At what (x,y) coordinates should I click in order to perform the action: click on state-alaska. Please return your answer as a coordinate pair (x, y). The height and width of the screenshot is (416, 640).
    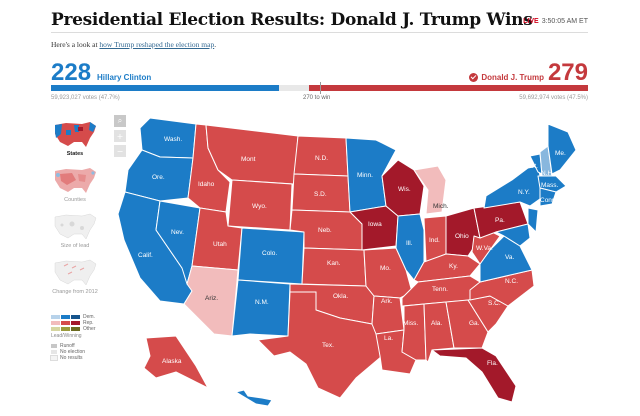
    Looking at the image, I should click on (176, 362).